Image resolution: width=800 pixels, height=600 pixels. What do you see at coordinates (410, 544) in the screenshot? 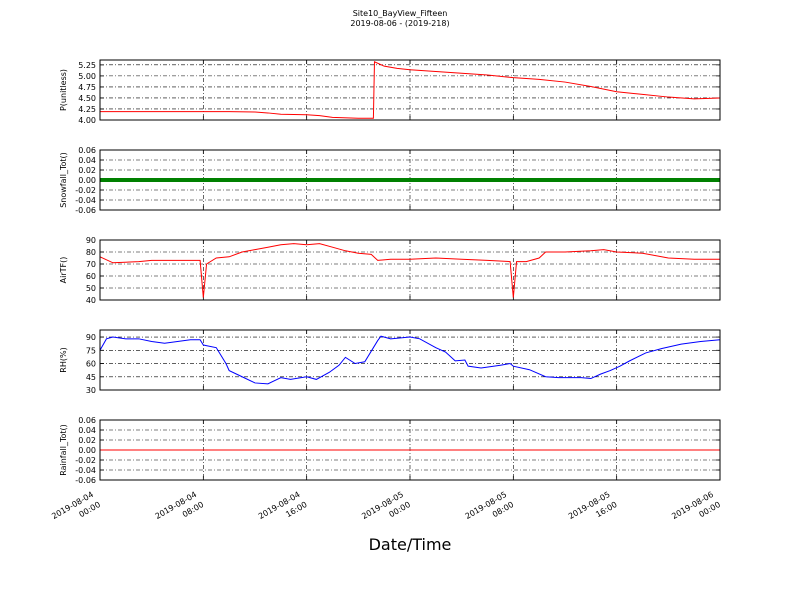
I see `x-axis-label: Date/Time` at bounding box center [410, 544].